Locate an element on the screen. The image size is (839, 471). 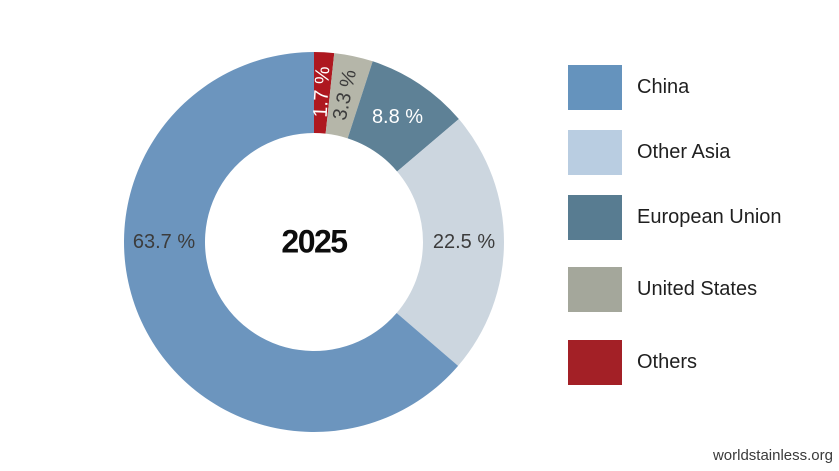
legend-swatch-european-union is located at coordinates (595, 217).